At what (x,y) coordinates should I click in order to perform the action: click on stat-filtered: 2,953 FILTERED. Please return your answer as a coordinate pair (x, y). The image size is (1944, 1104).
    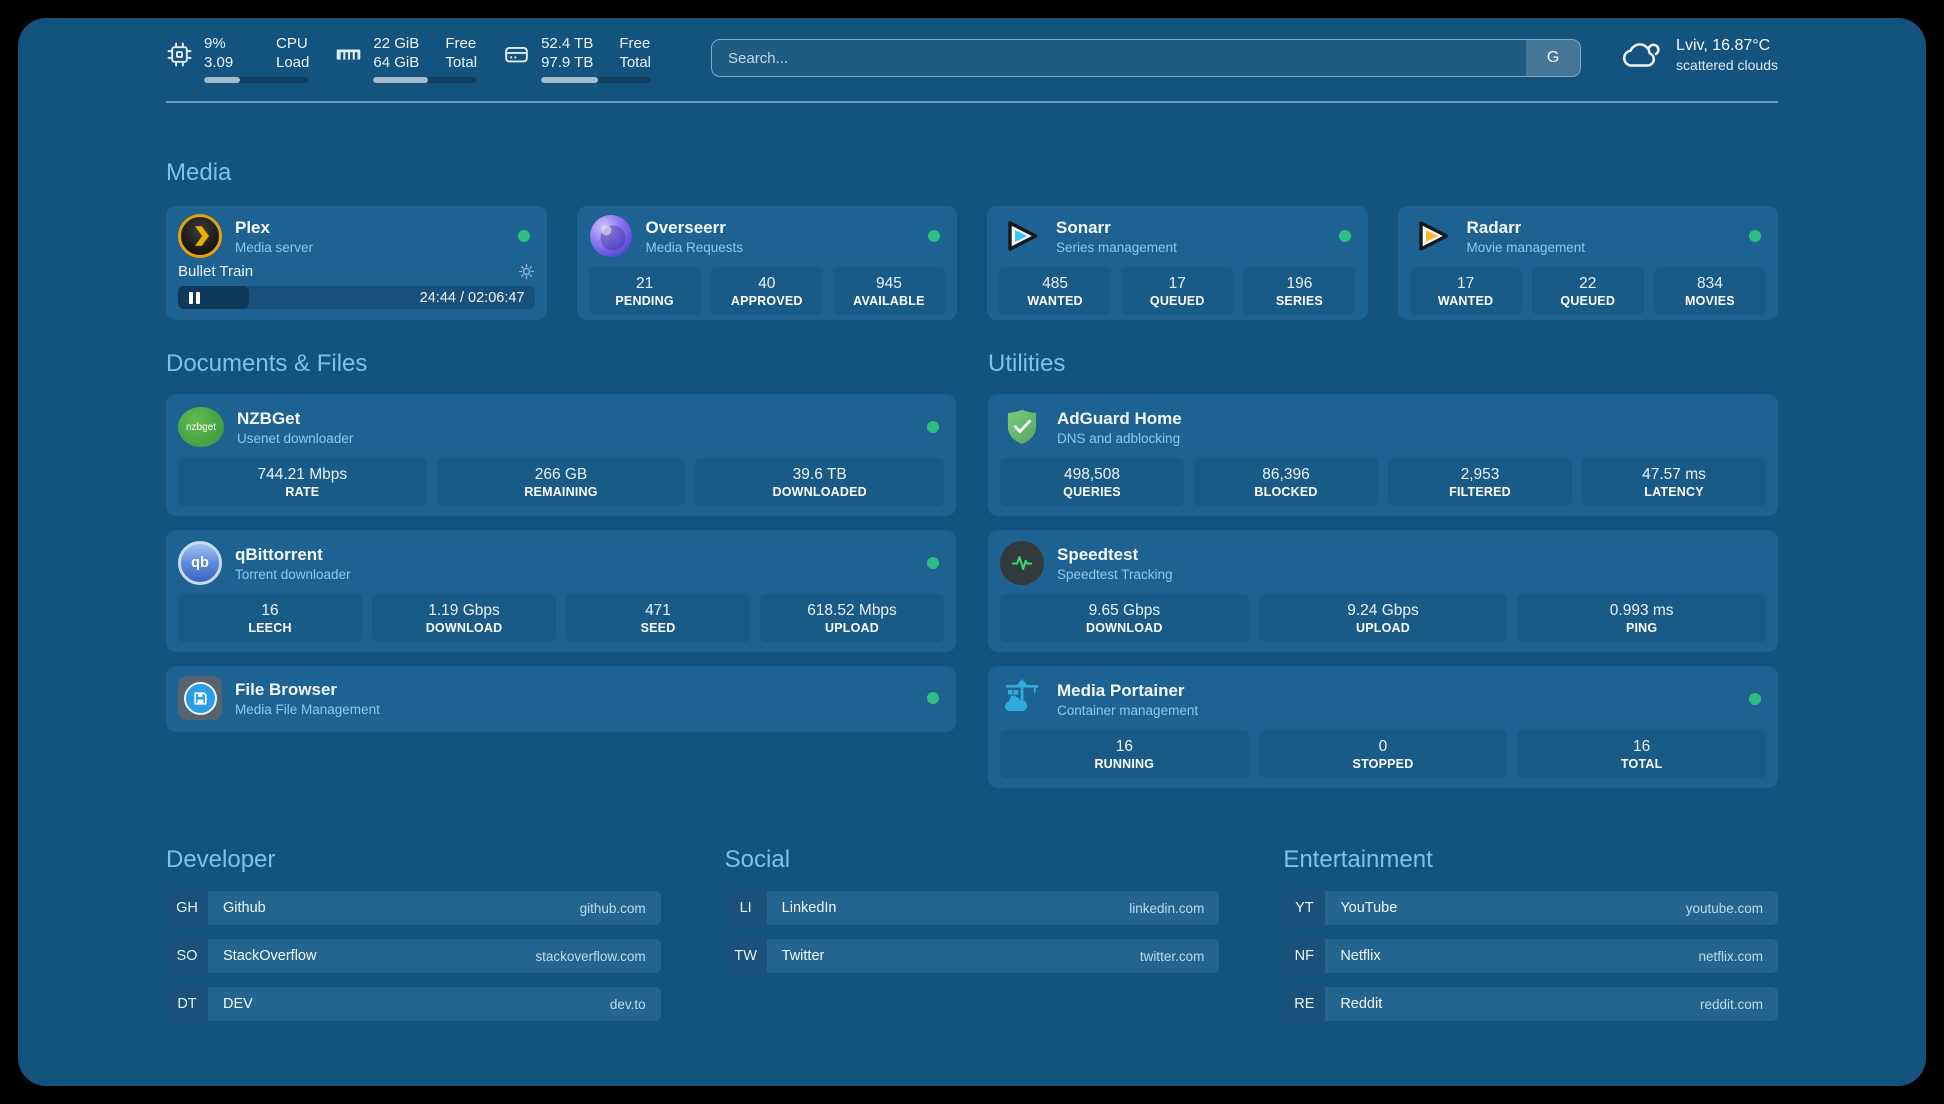
    Looking at the image, I should click on (1480, 482).